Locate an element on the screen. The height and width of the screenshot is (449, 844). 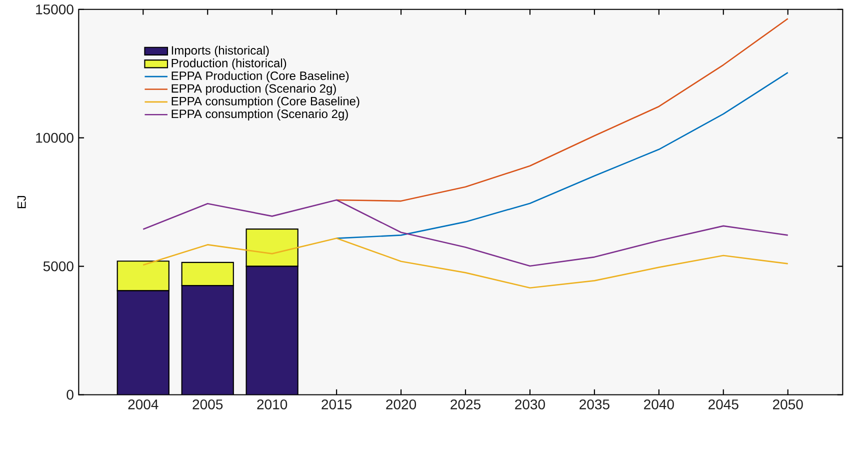
x-tick-label: 2035 is located at coordinates (595, 405).